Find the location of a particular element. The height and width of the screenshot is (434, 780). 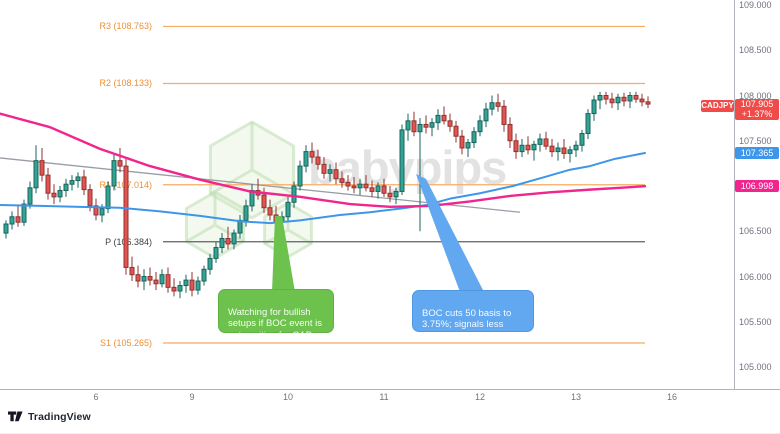

time-tick-9: 9 is located at coordinates (192, 397).